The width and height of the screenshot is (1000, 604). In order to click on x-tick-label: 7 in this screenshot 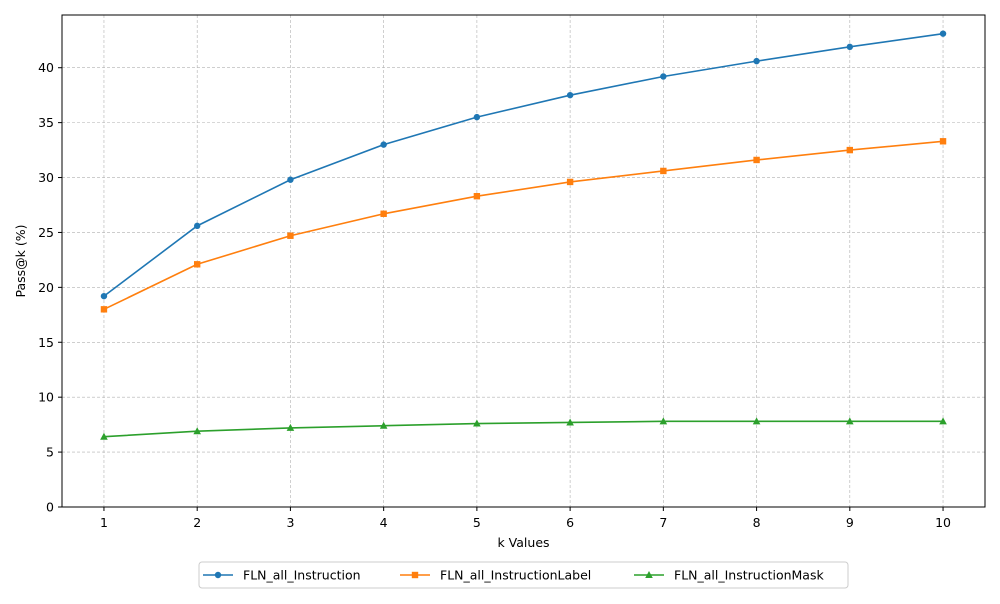, I will do `click(663, 522)`.